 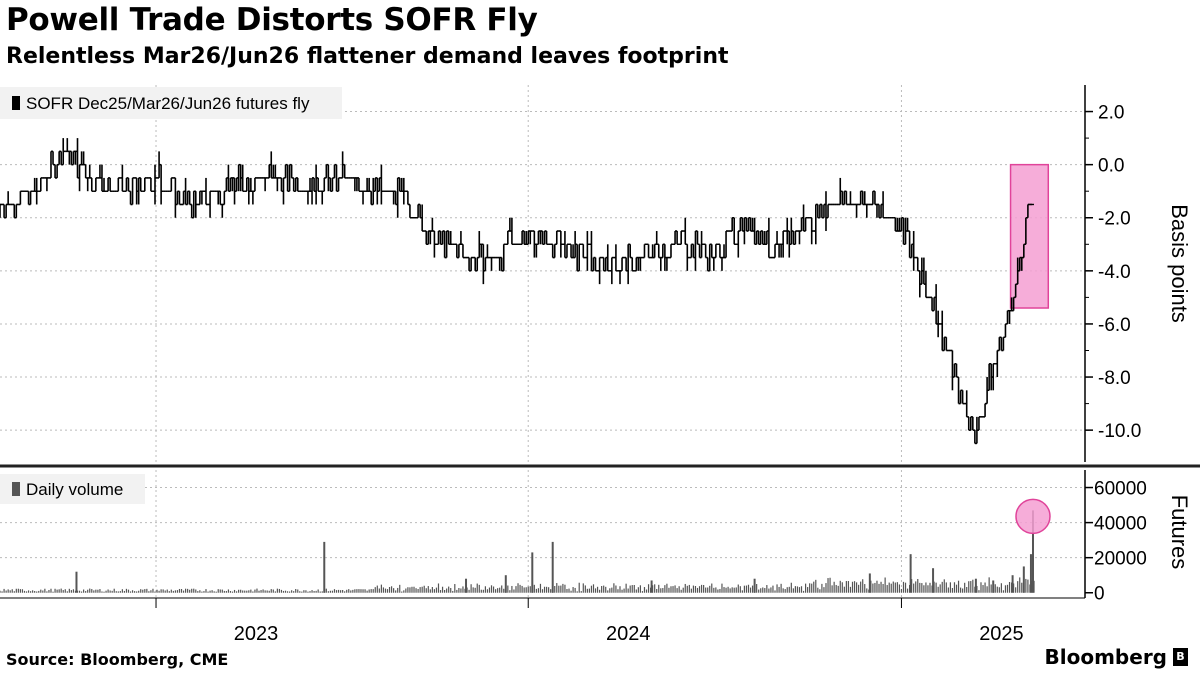 What do you see at coordinates (542, 621) in the screenshot?
I see `x-axis-ticks: 2023 2024 2025` at bounding box center [542, 621].